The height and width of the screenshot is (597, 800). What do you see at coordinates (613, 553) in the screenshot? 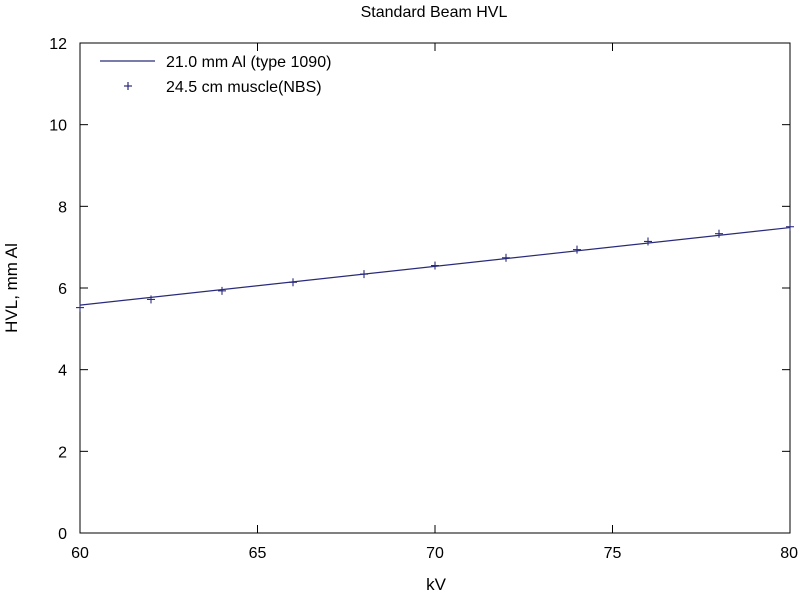
I see `x-tick-label: 75` at bounding box center [613, 553].